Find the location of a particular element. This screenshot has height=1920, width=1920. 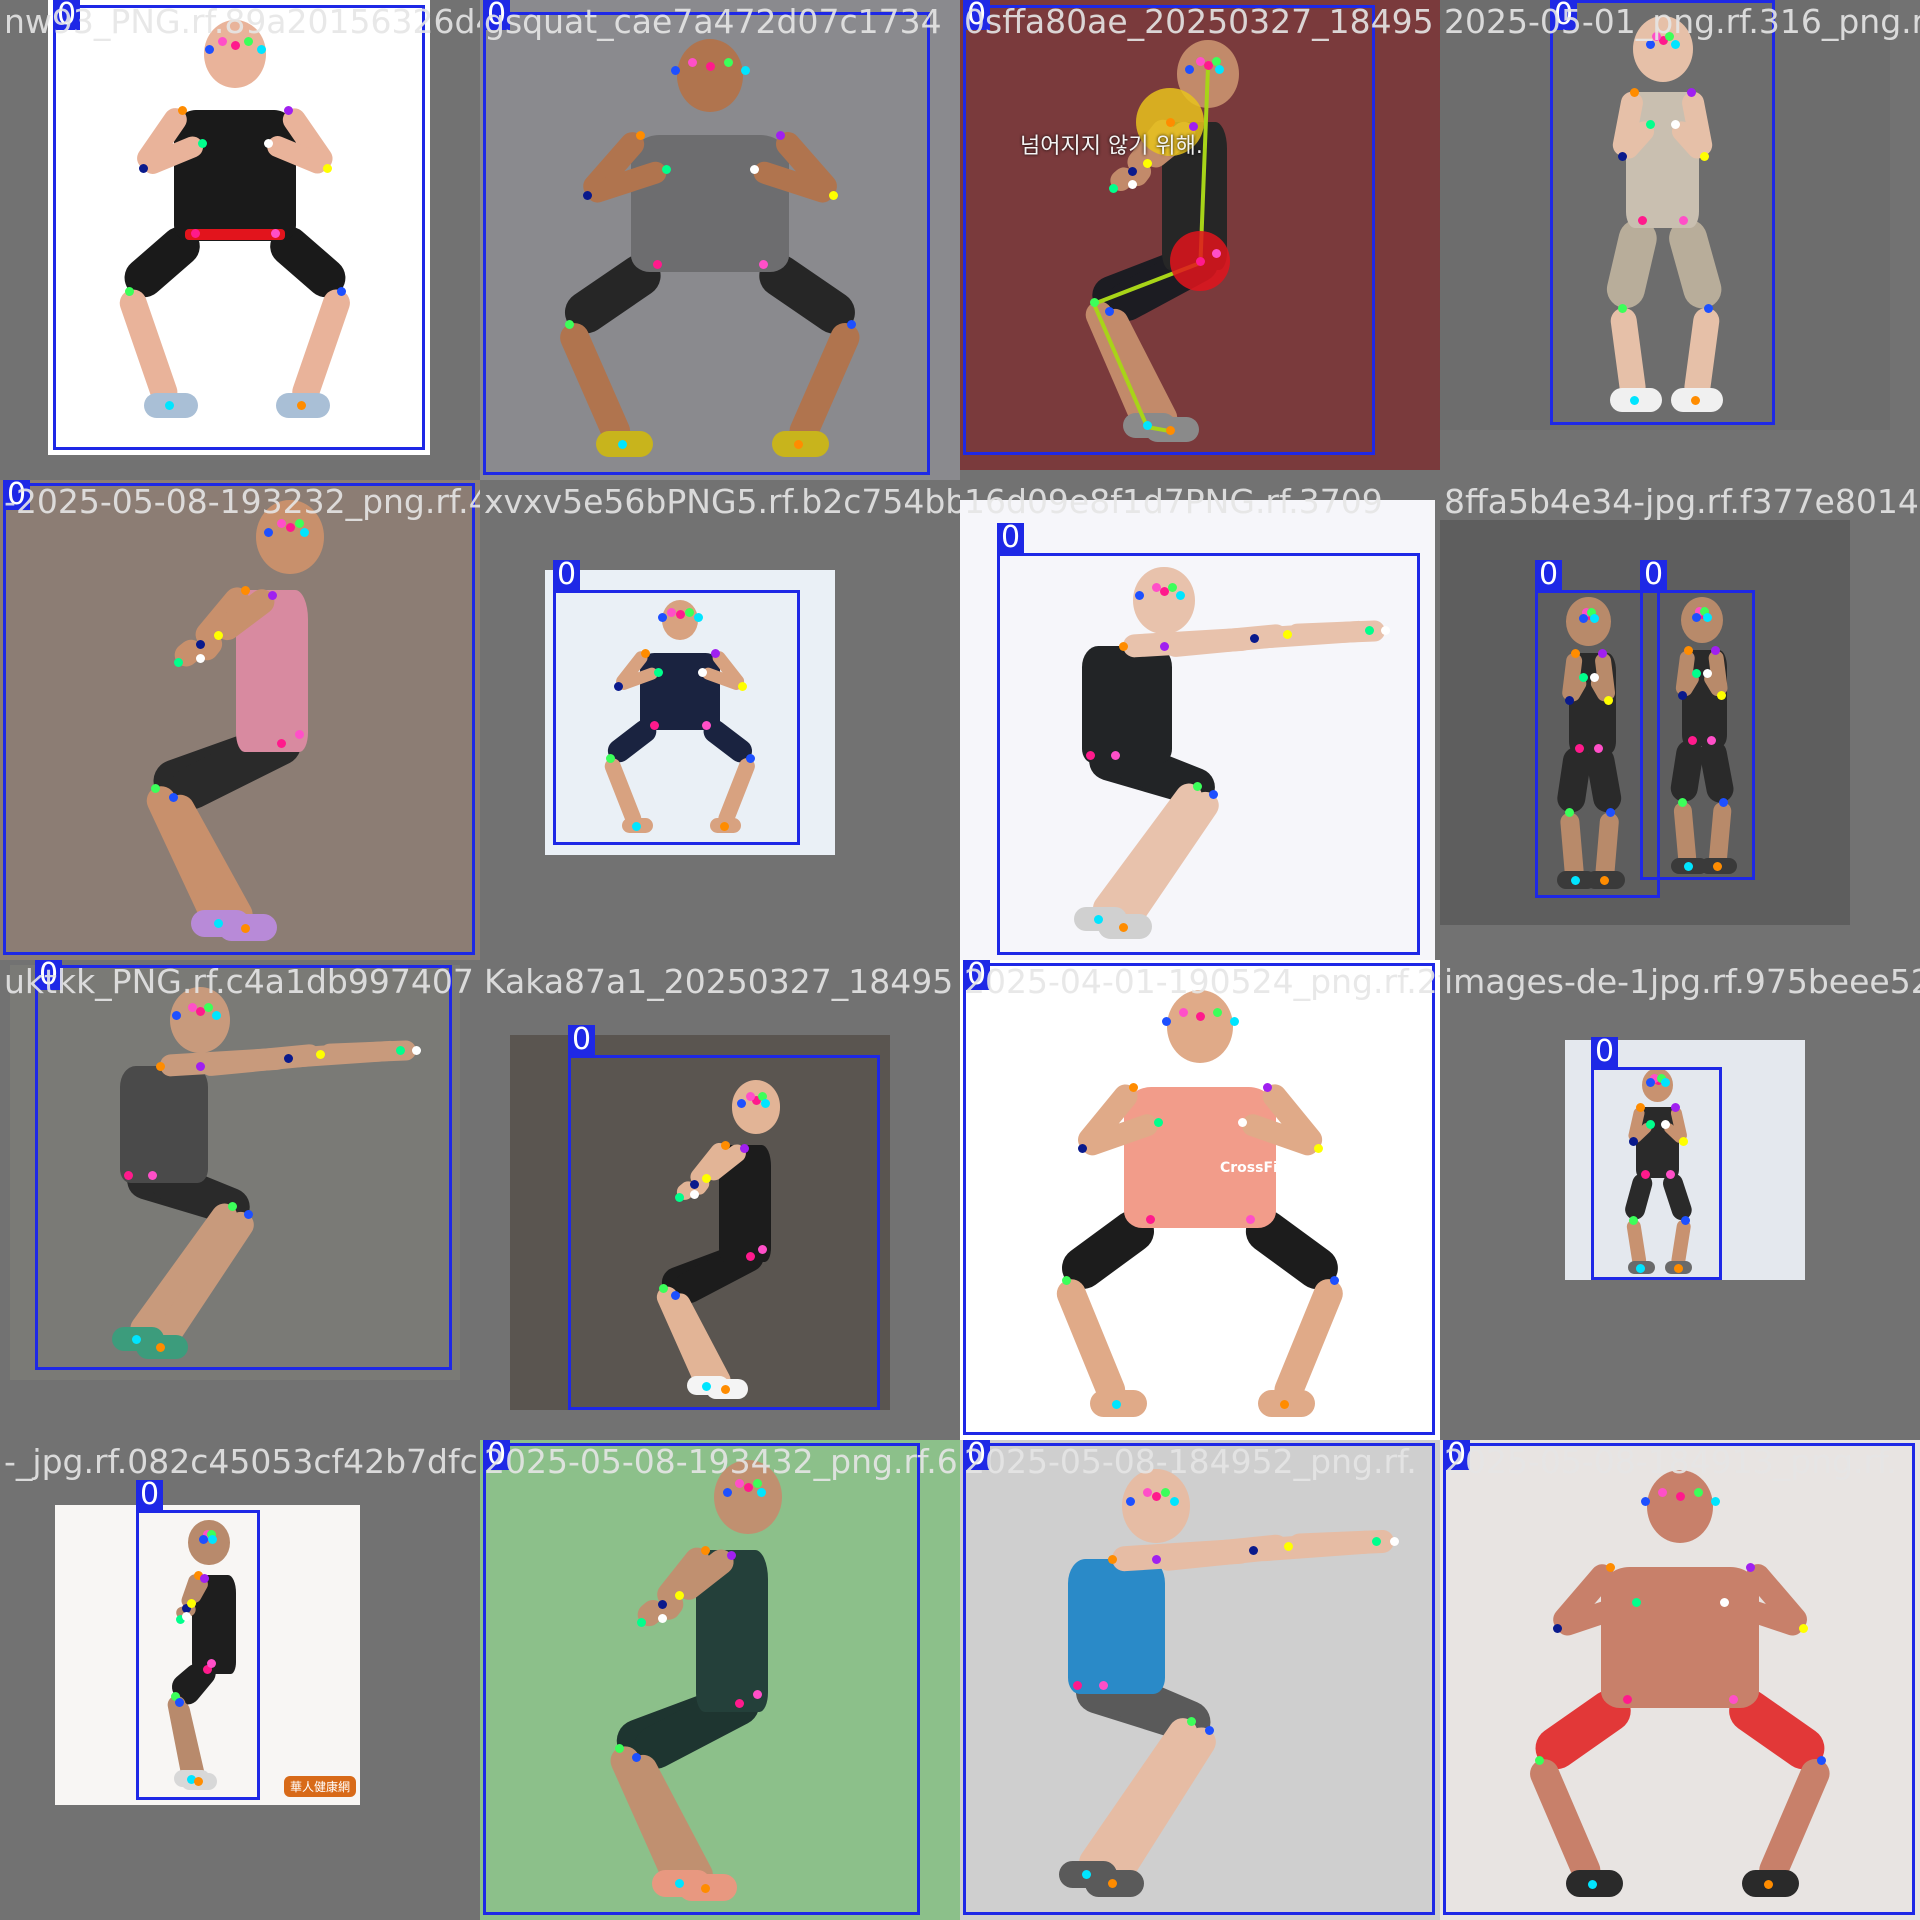

sample-tile: 0 16d09e8f1d7PNG.rf.3709 is located at coordinates (1200, 720).